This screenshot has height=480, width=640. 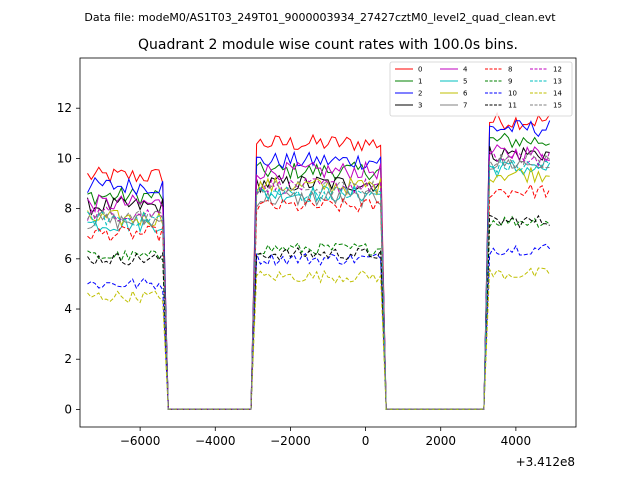 What do you see at coordinates (516, 441) in the screenshot?
I see `x-tick-label: 4000` at bounding box center [516, 441].